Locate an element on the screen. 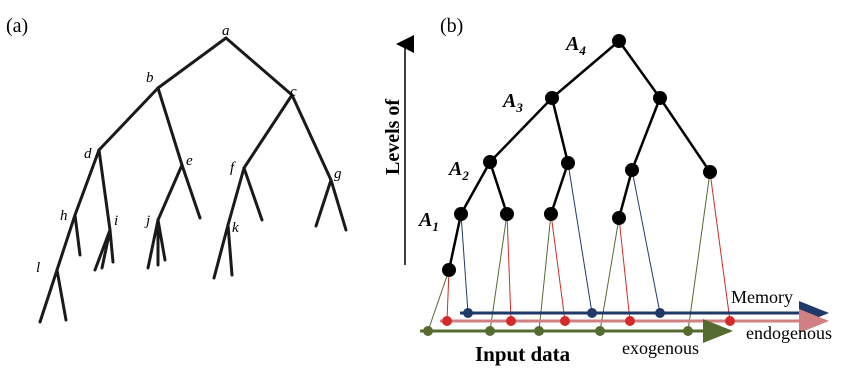  endogenous-stream-nodes is located at coordinates (588, 321).